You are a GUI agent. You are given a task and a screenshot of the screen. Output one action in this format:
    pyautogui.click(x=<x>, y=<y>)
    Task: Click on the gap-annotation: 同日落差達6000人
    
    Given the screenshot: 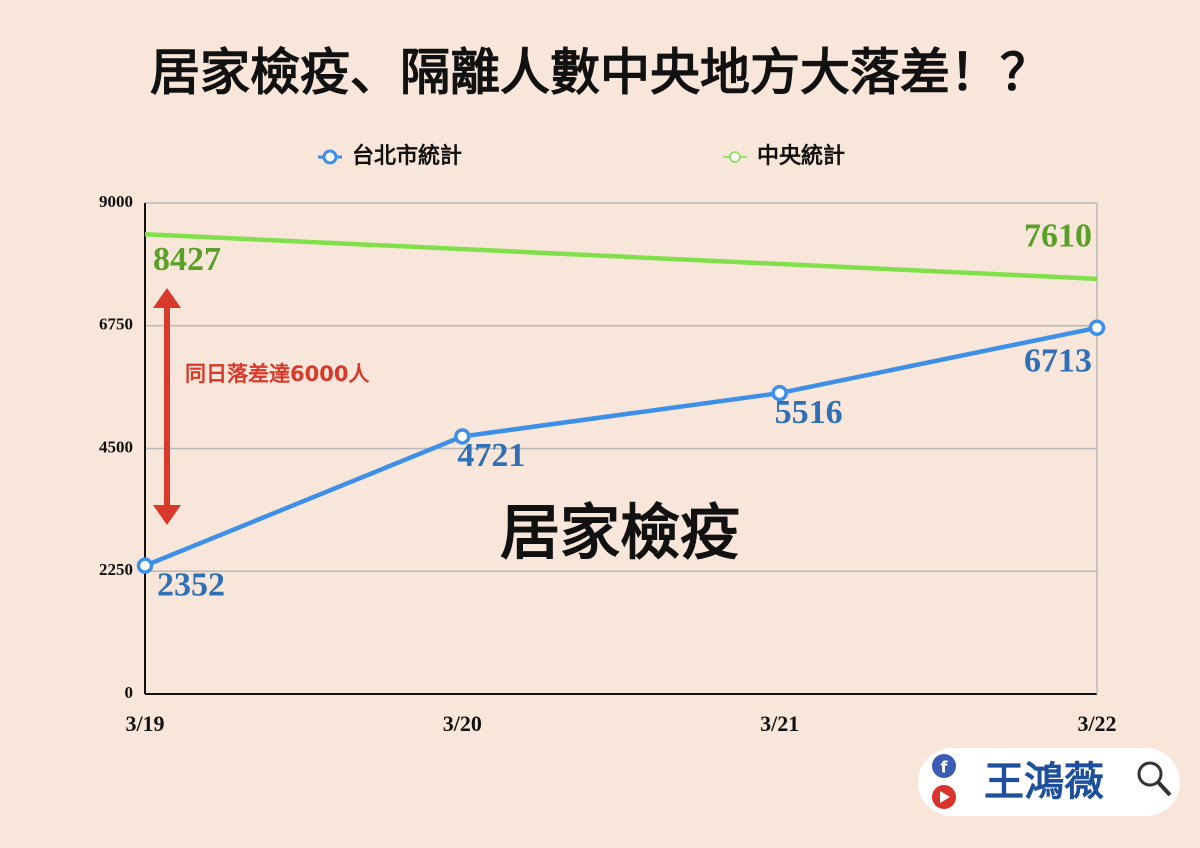 What is the action you would take?
    pyautogui.click(x=277, y=374)
    